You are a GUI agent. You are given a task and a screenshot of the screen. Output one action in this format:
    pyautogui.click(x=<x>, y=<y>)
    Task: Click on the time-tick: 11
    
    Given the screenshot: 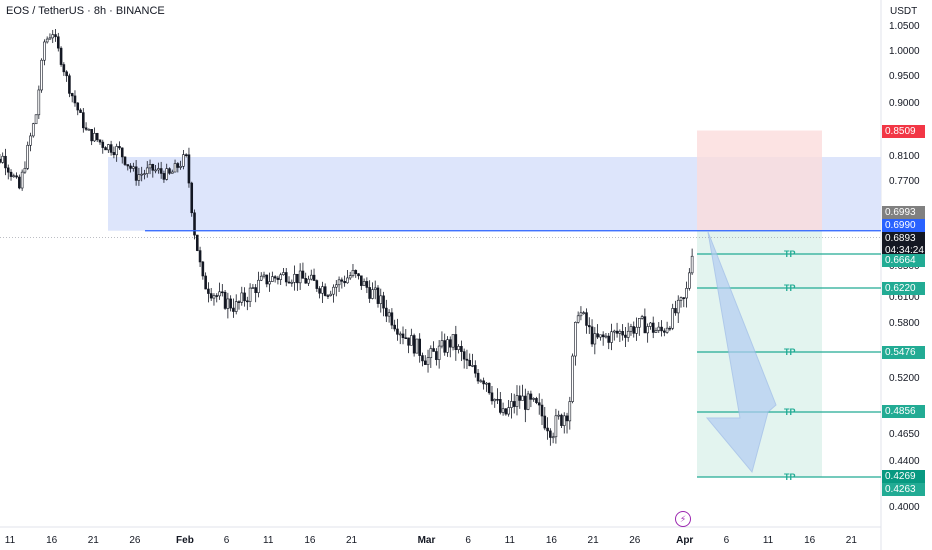 What is the action you would take?
    pyautogui.click(x=10, y=540)
    